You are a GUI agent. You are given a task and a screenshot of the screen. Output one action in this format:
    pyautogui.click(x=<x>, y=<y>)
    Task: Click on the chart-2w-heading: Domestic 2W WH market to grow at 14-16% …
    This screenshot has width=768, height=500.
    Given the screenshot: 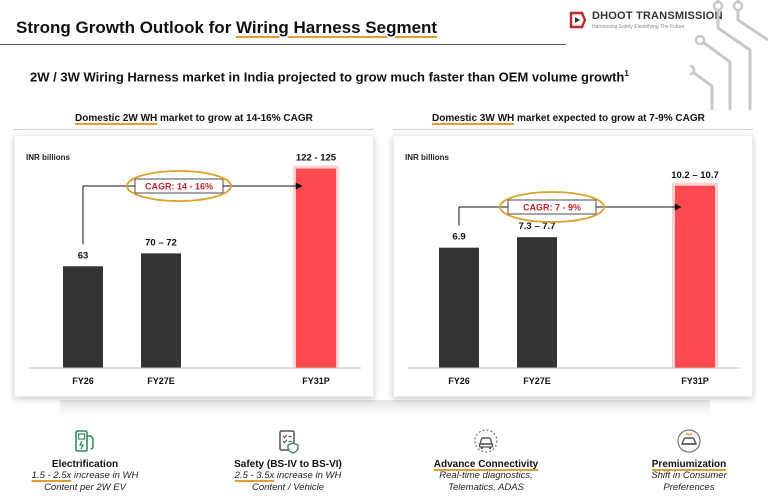 What is the action you would take?
    pyautogui.click(x=194, y=118)
    